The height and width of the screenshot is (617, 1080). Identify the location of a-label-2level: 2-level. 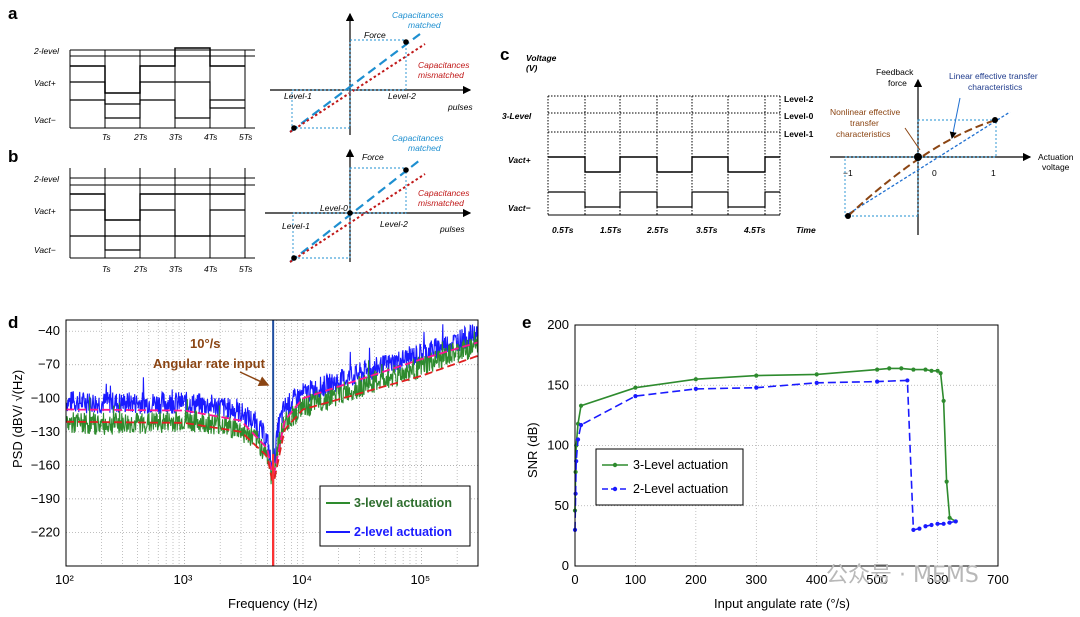
(46, 51).